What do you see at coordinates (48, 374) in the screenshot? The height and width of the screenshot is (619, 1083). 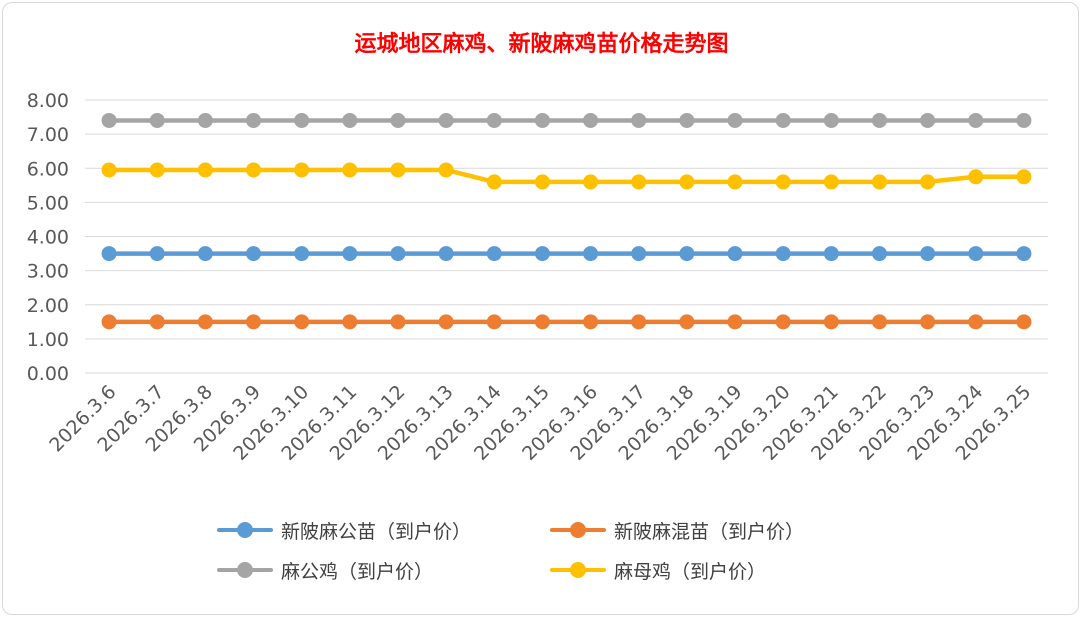 I see `y-tick-label: 0.00` at bounding box center [48, 374].